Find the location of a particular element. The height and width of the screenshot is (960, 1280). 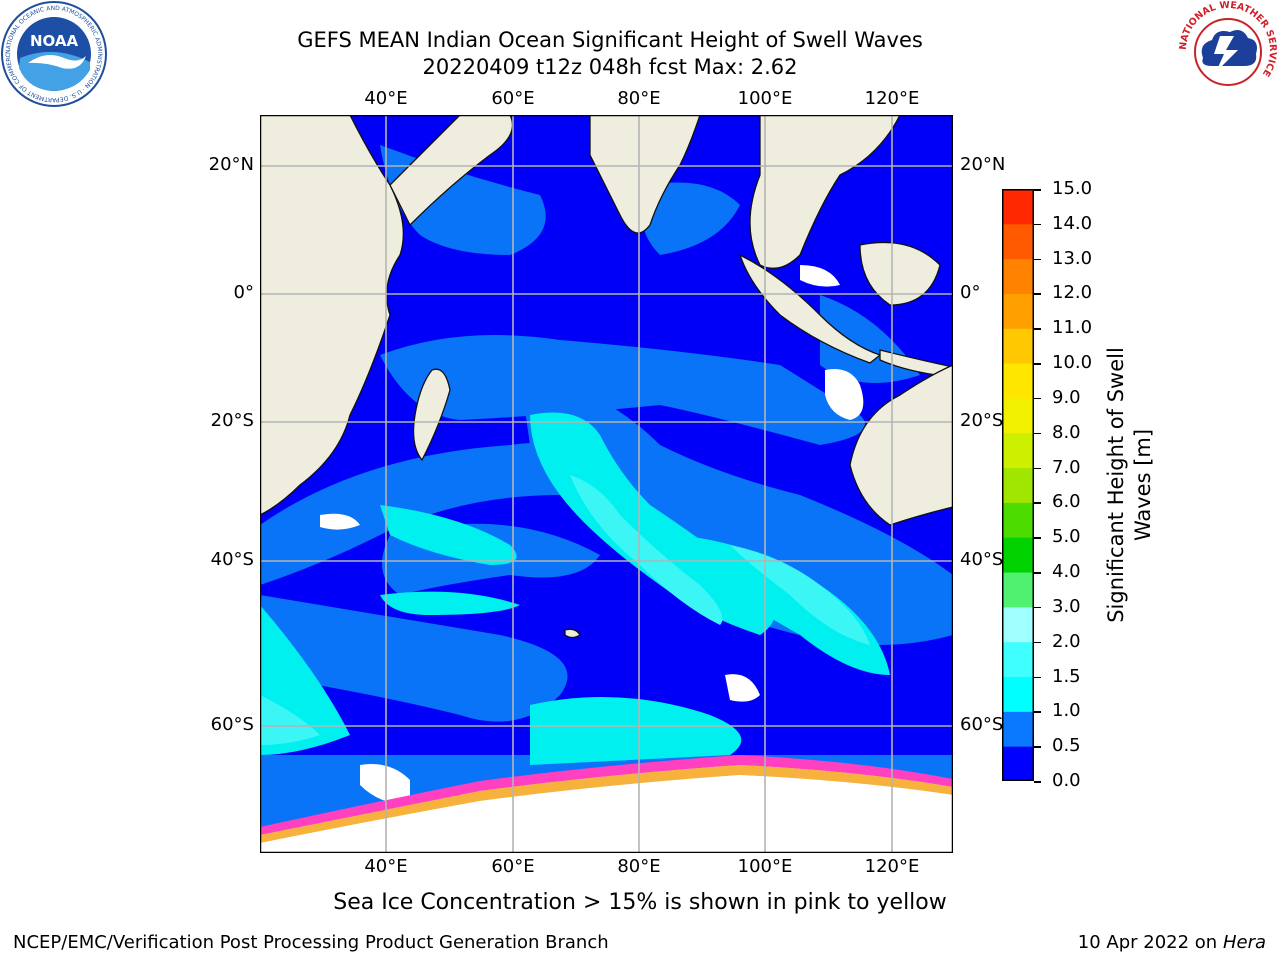

colorbar-tick-label: 7.0 is located at coordinates (1066, 467).